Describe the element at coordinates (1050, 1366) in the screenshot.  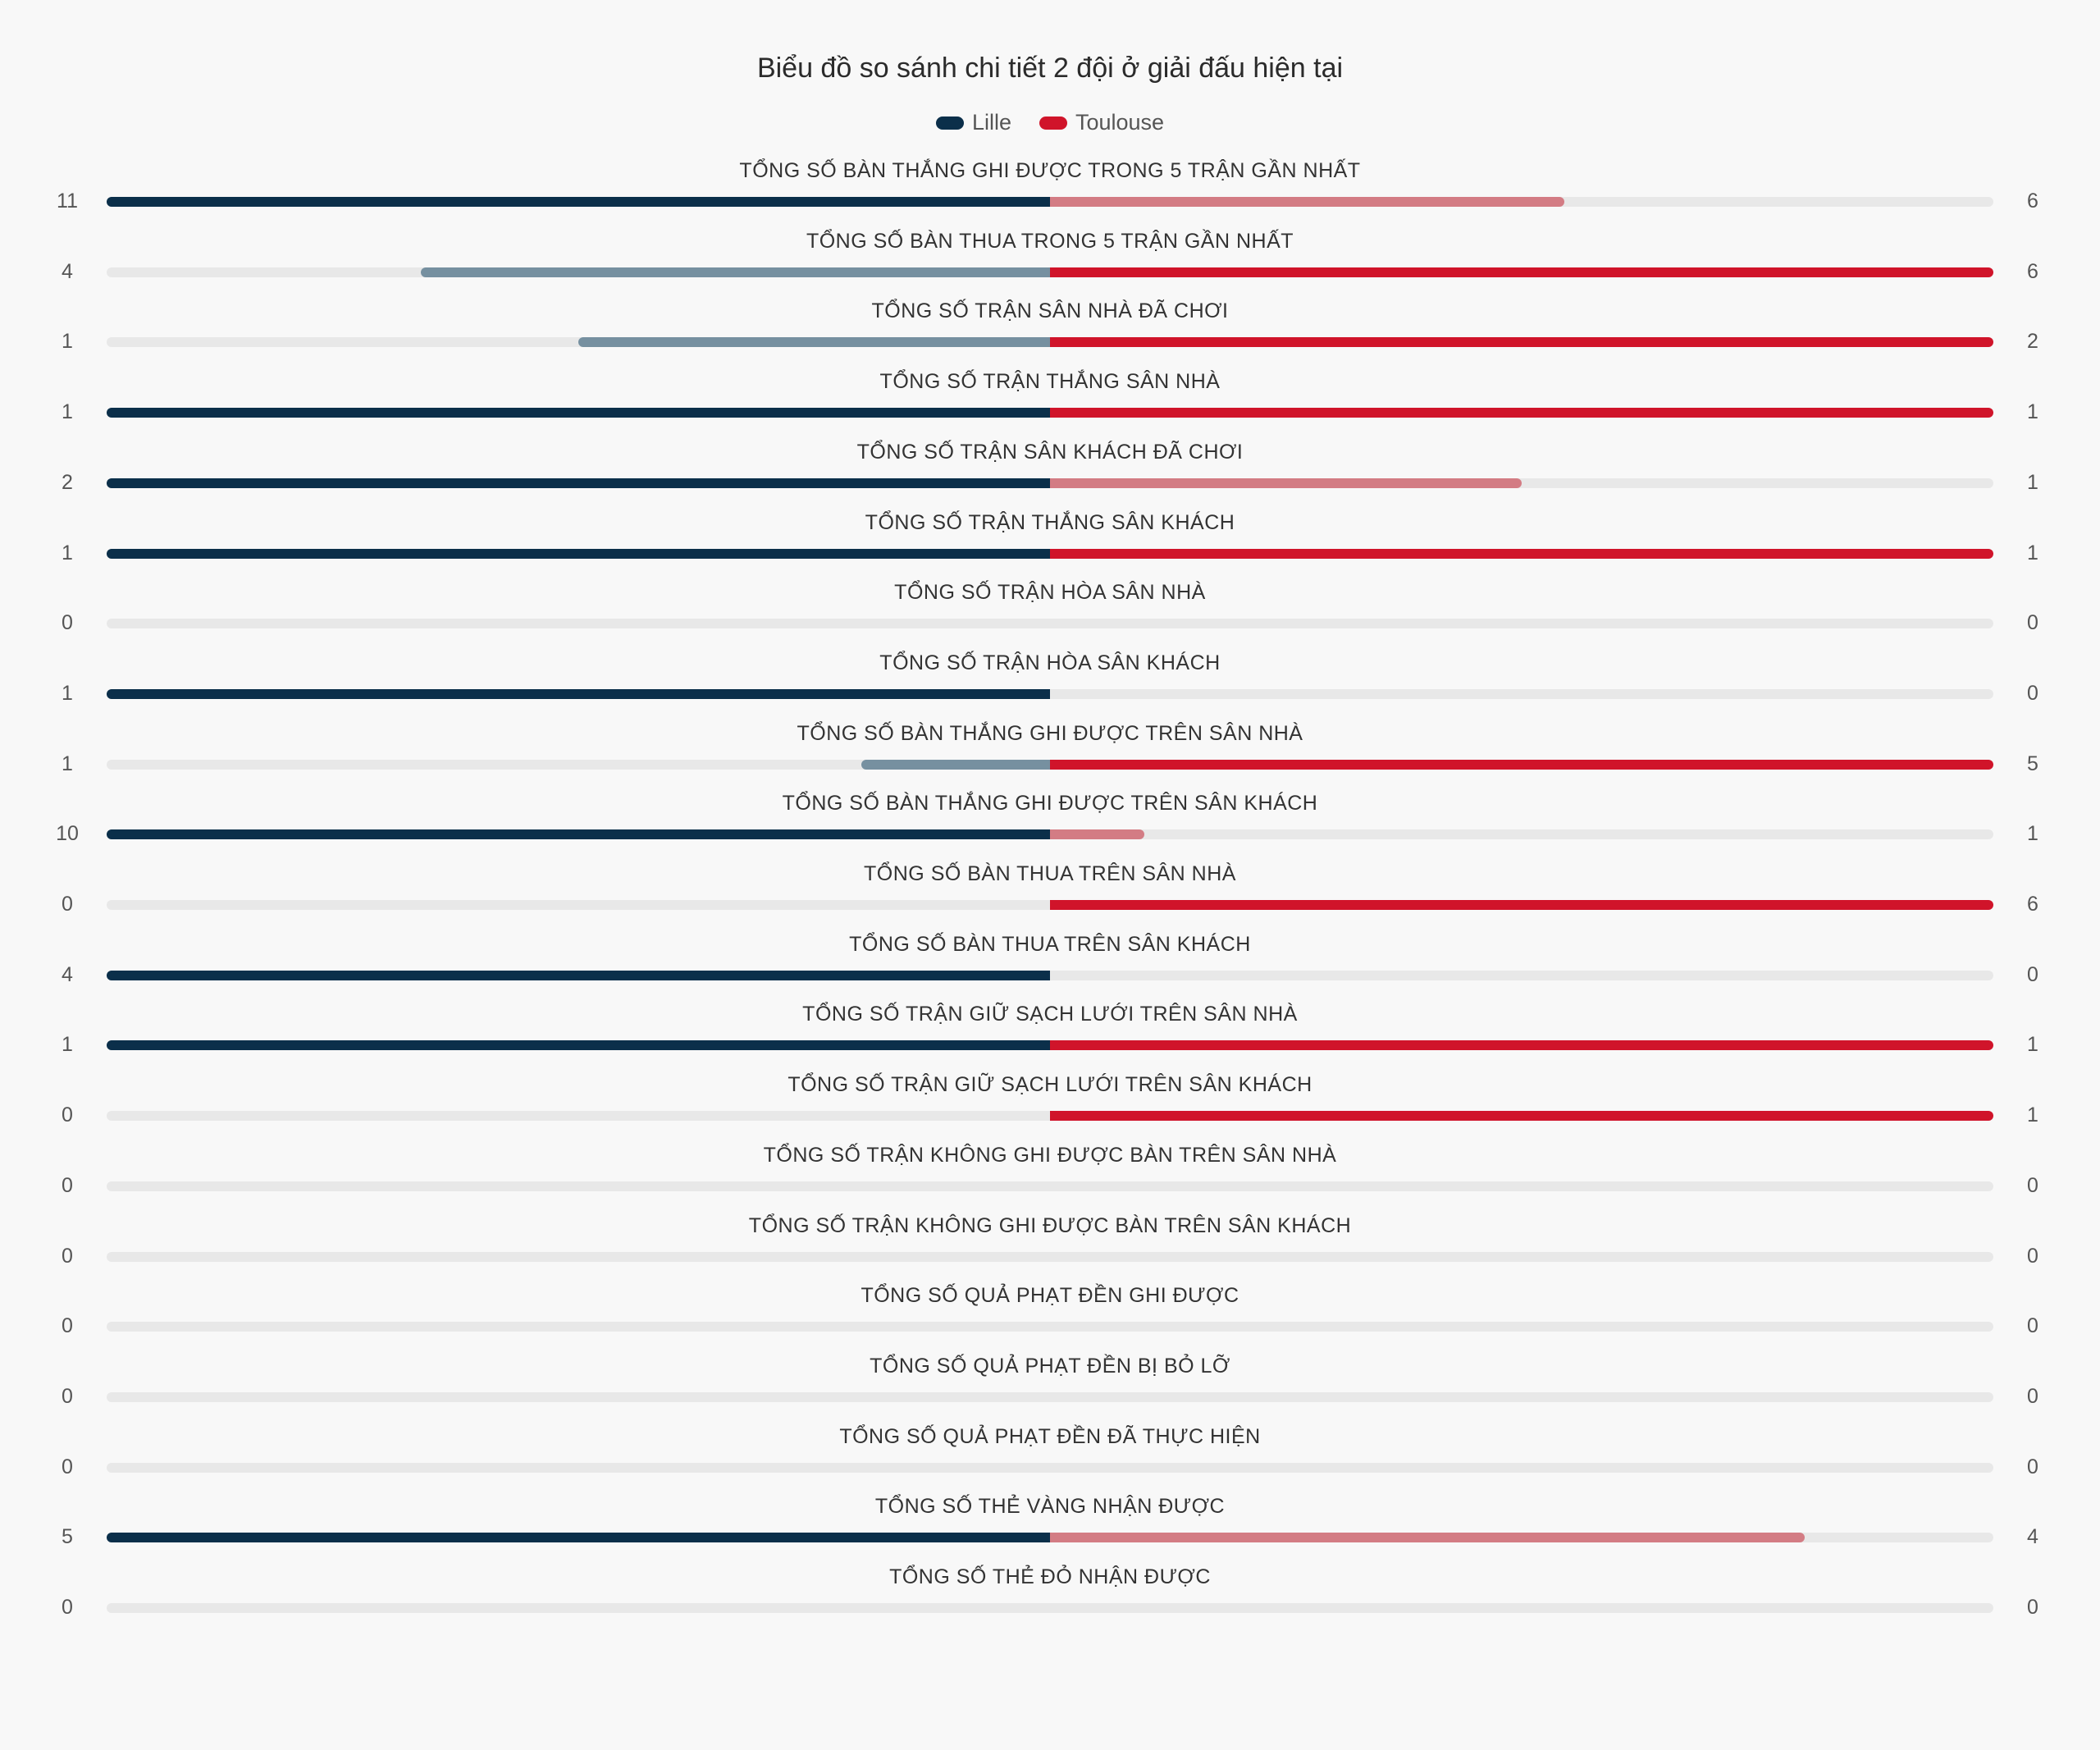
I see `stat-label: TỔNG SỐ QUẢ PHẠT ĐỀN BỊ BỎ LỠ` at that location.